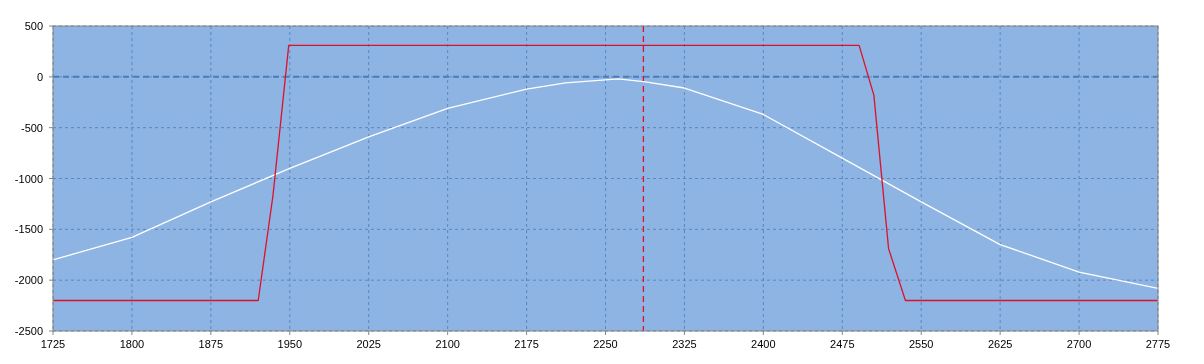 This screenshot has width=1204, height=364. What do you see at coordinates (1158, 344) in the screenshot?
I see `x-tick-label: 2775` at bounding box center [1158, 344].